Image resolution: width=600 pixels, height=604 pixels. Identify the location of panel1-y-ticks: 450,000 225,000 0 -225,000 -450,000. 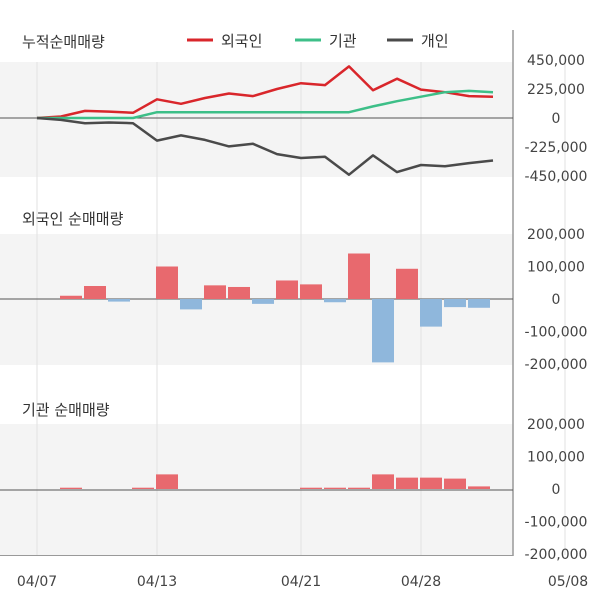
(556, 119).